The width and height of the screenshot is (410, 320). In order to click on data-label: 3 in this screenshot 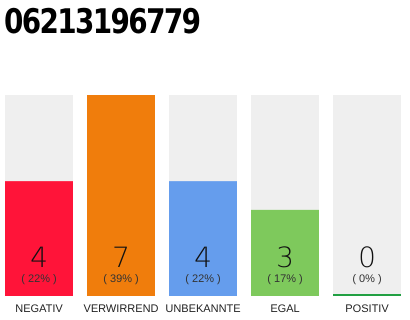, I will do `click(285, 257)`.